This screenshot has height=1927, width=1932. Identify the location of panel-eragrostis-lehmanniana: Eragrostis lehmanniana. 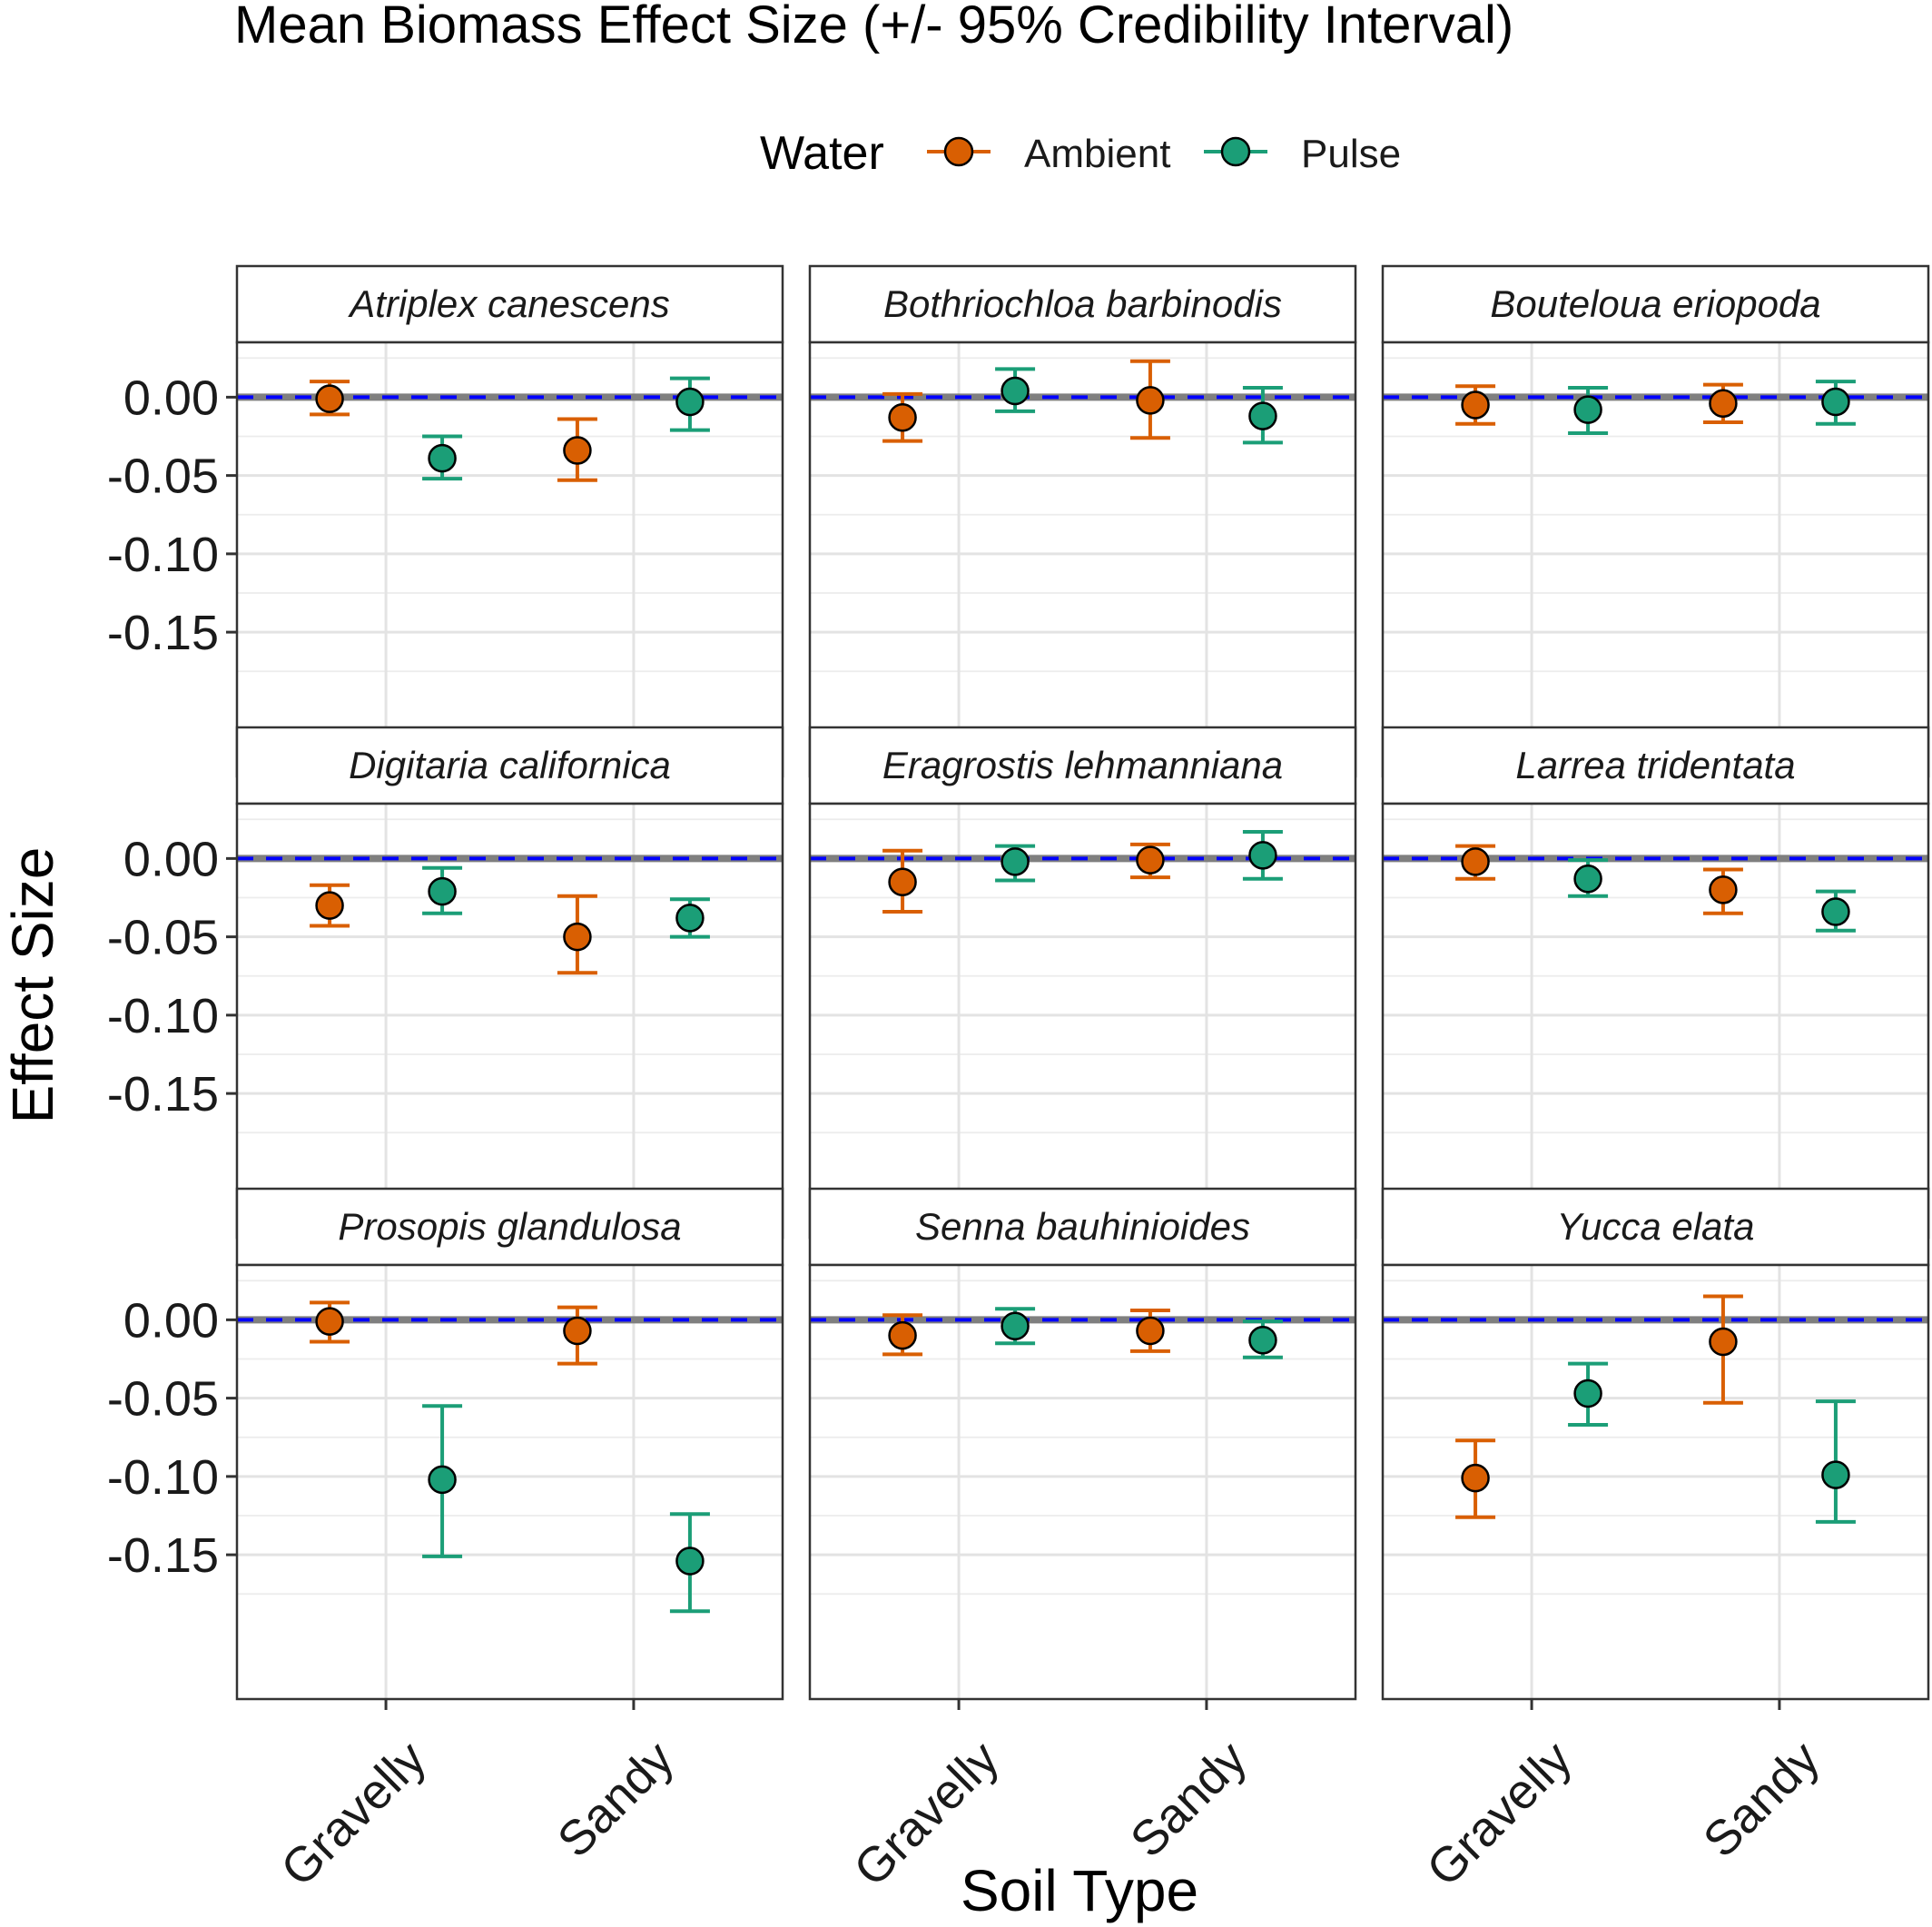
(1083, 983).